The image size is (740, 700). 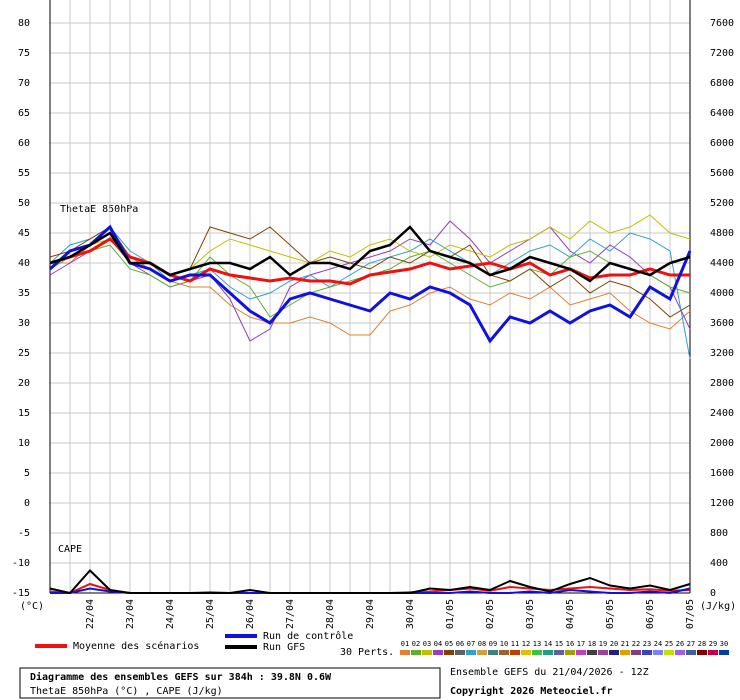 What do you see at coordinates (722, 83) in the screenshot?
I see `y2-tick-label: 6800` at bounding box center [722, 83].